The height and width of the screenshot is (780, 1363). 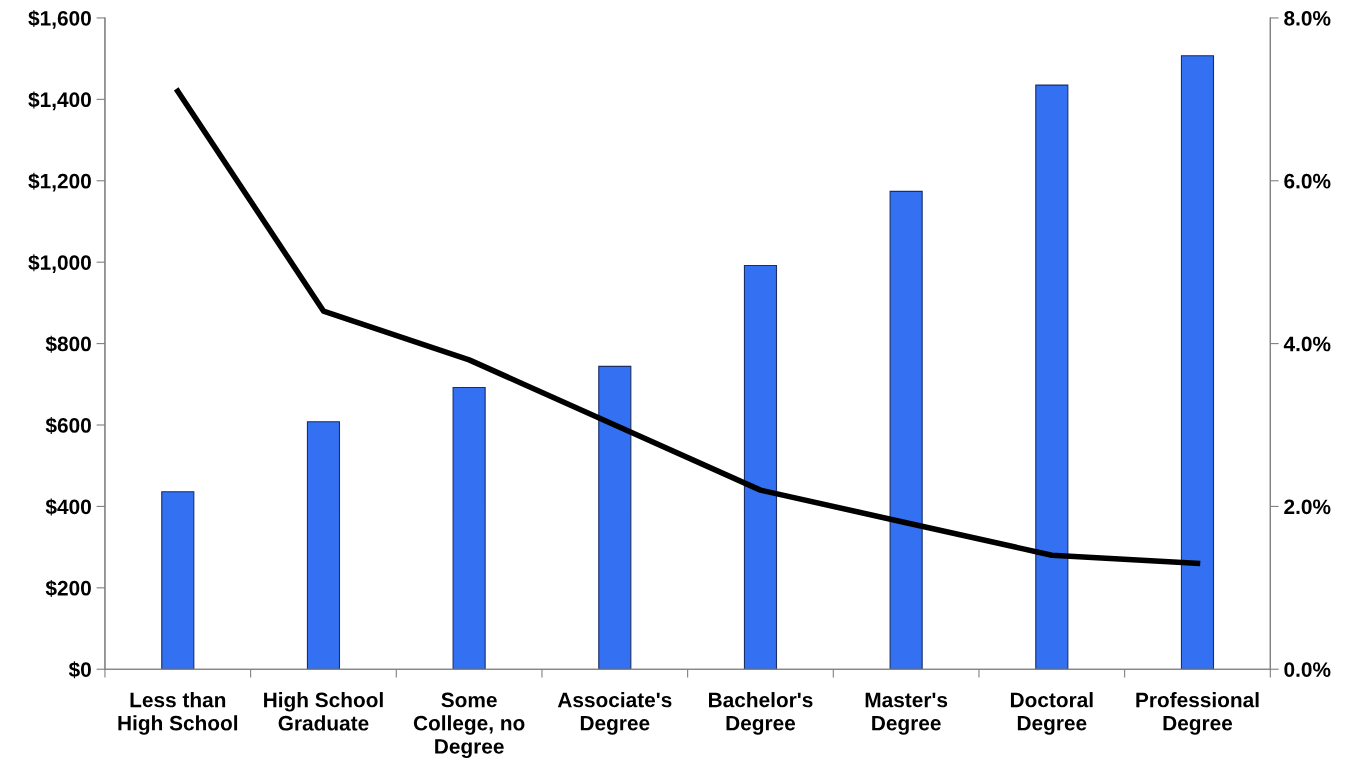 I want to click on y-tick-label: $600, so click(x=68, y=426).